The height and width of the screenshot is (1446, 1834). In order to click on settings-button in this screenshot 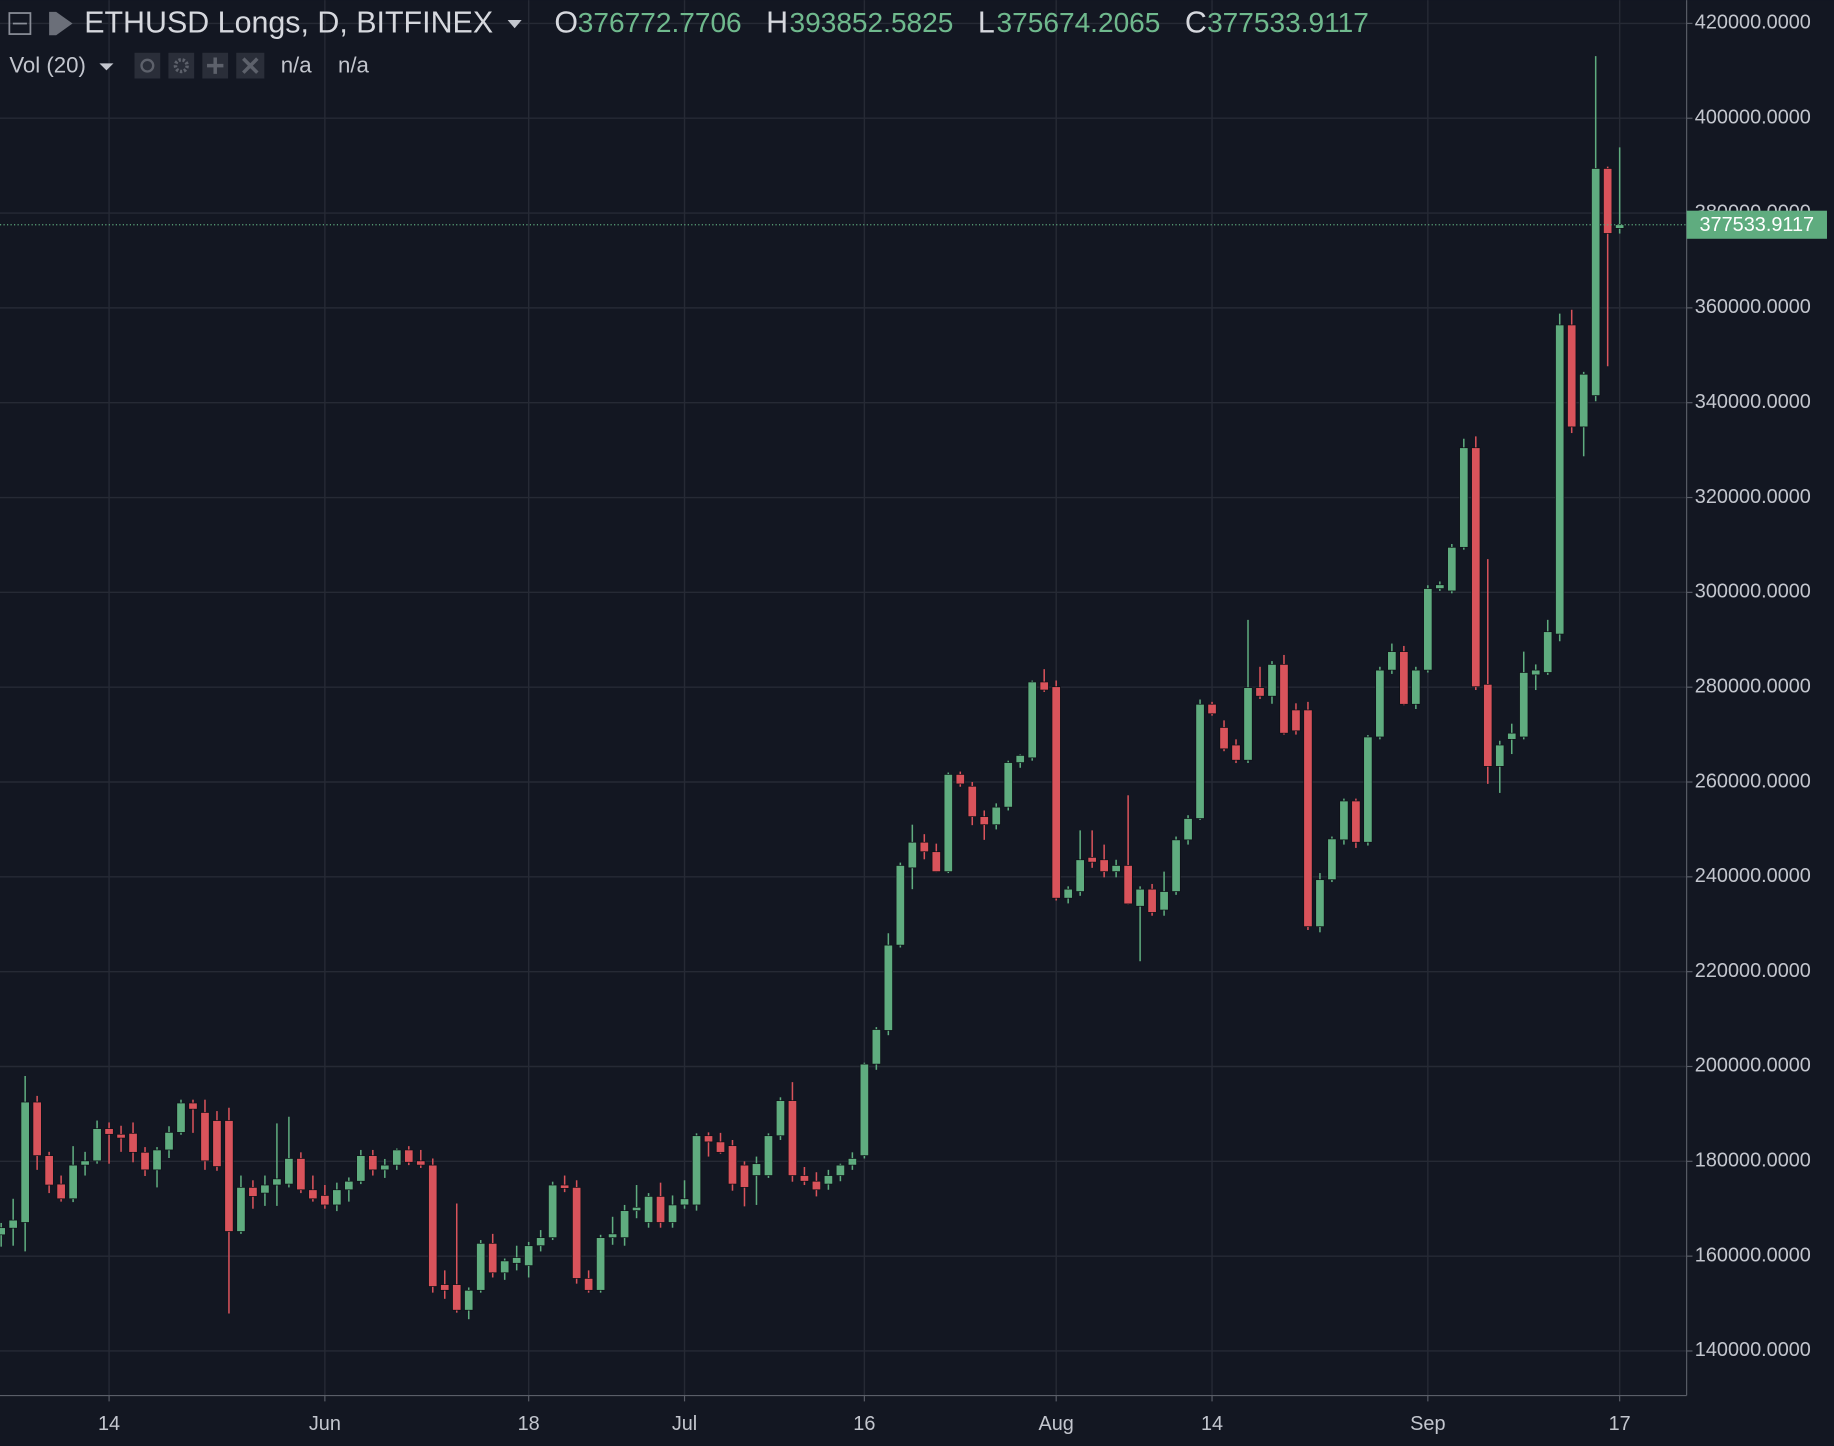, I will do `click(181, 65)`.